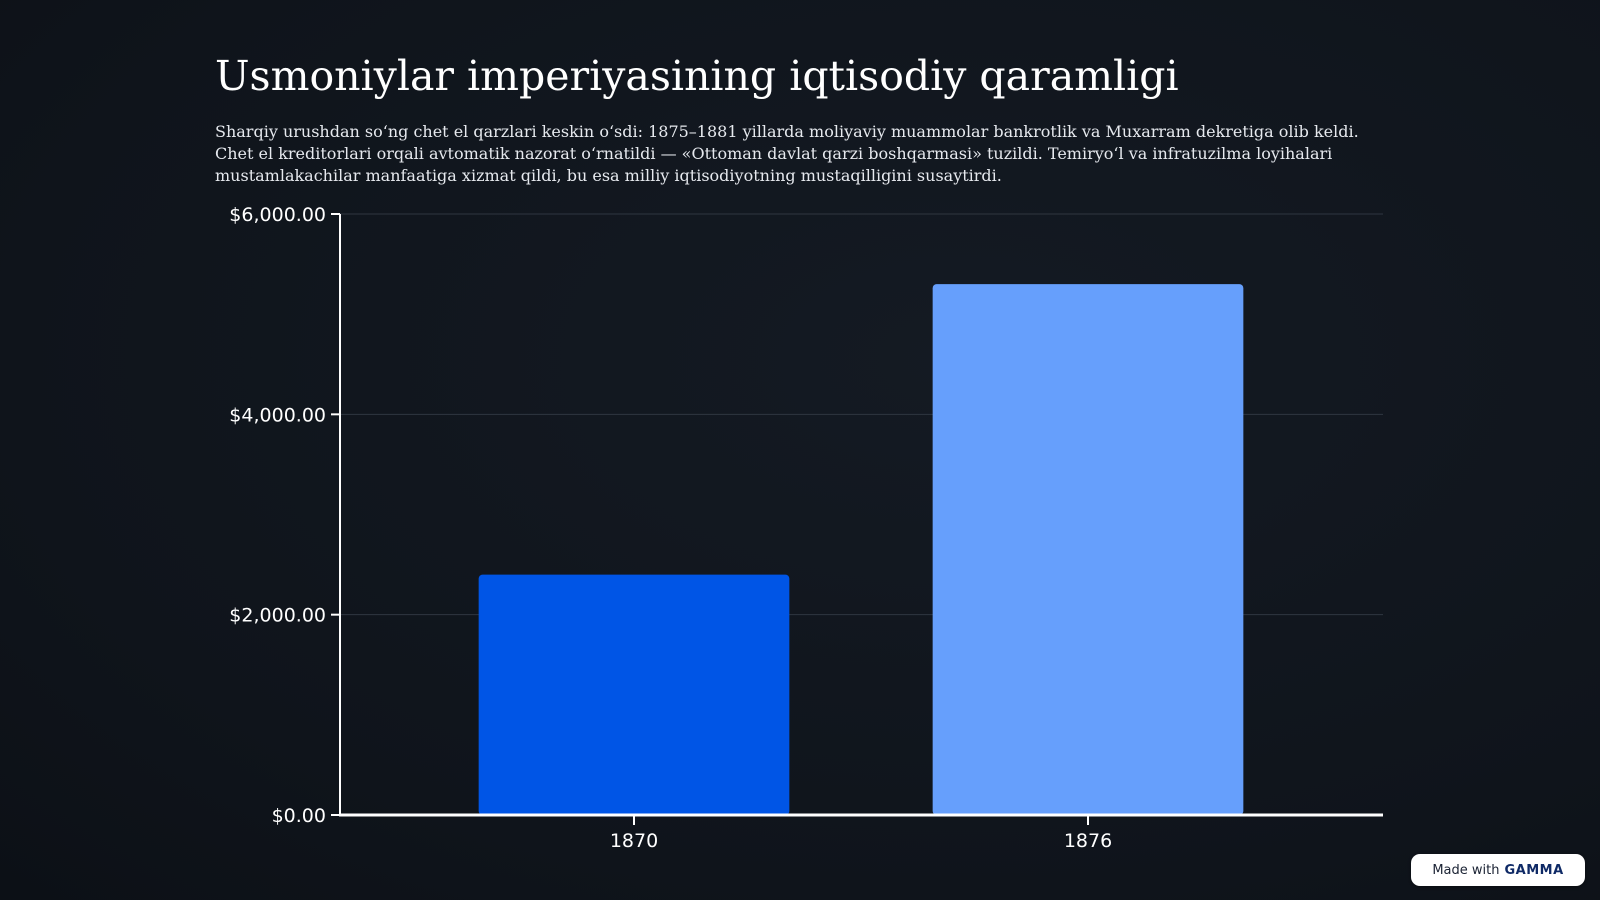 The width and height of the screenshot is (1600, 900). What do you see at coordinates (285, 515) in the screenshot?
I see `y-axis: $0.00 $2,000.00 $4,000.00 $6,000.00` at bounding box center [285, 515].